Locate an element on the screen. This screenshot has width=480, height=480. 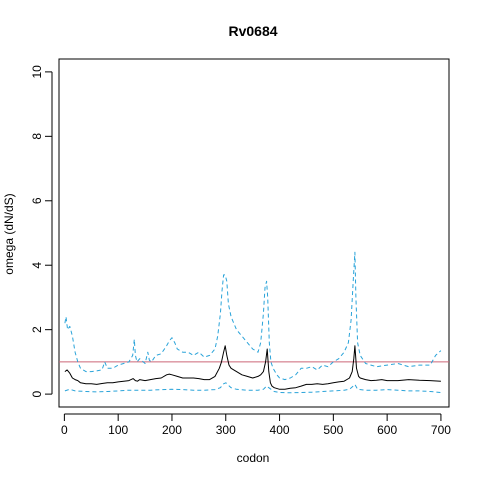
y-axis-label: omega (dN/dS) is located at coordinates (9, 233).